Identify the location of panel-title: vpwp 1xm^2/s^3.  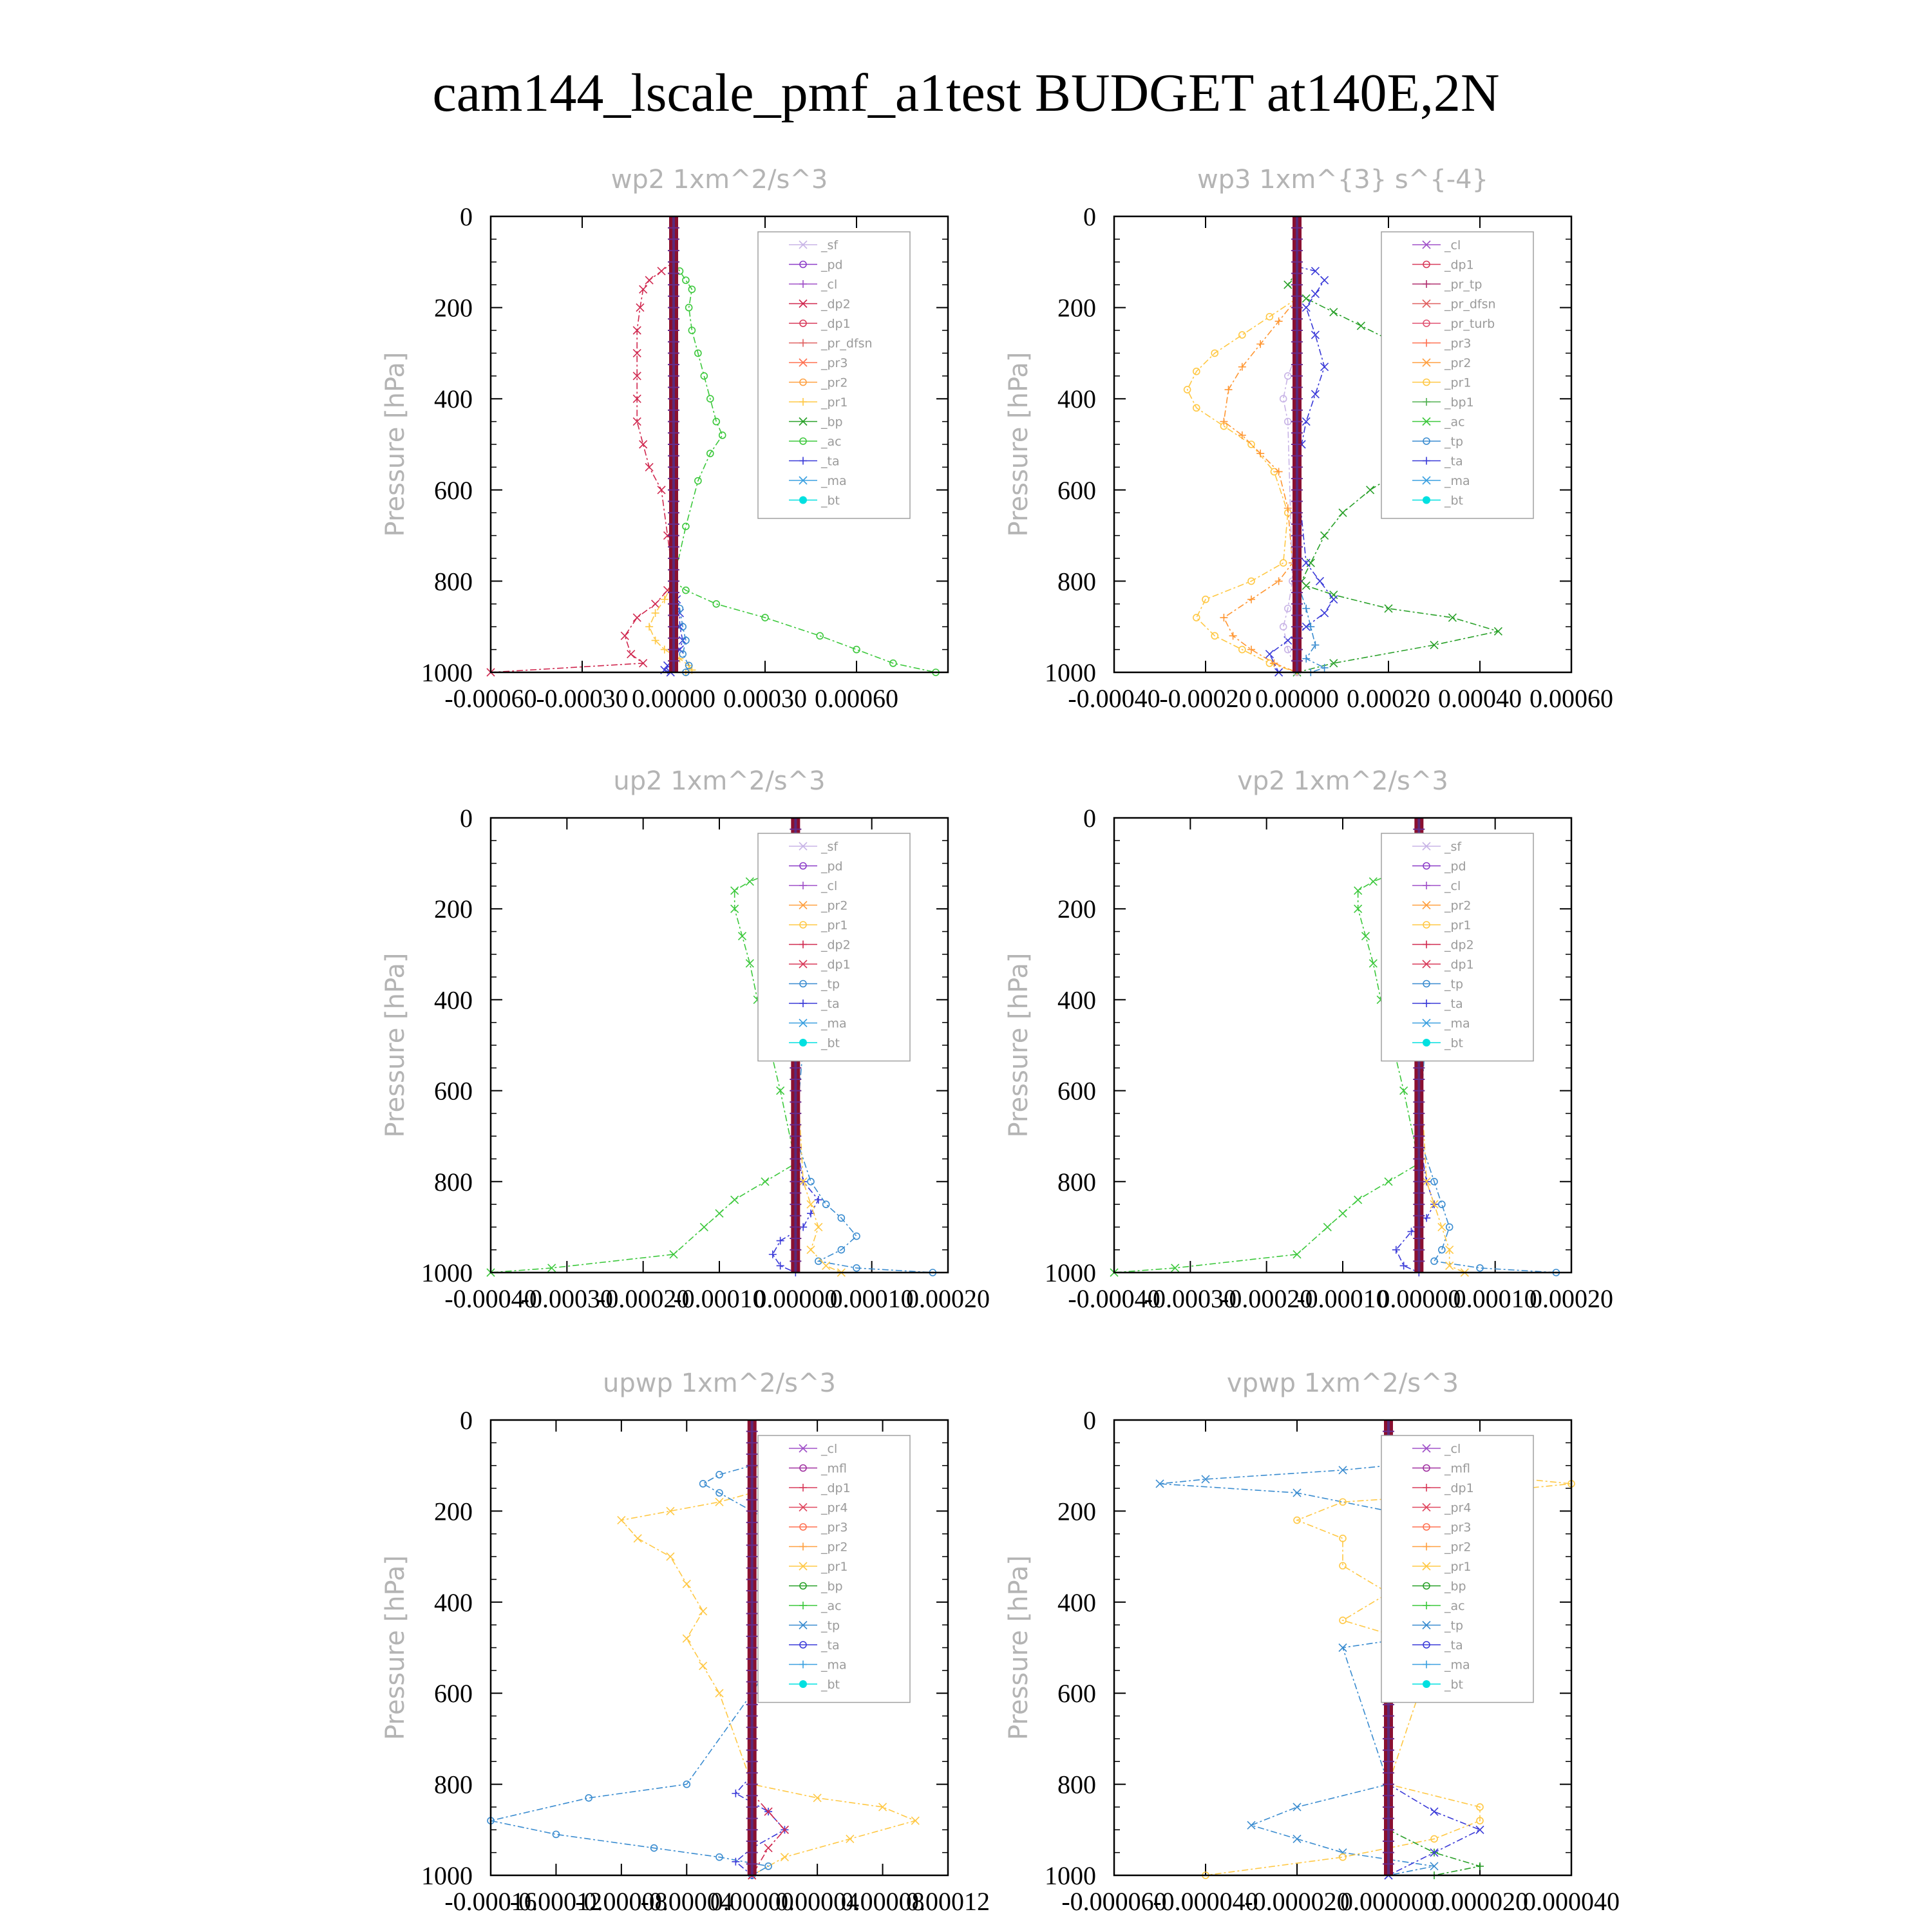
(1343, 1383).